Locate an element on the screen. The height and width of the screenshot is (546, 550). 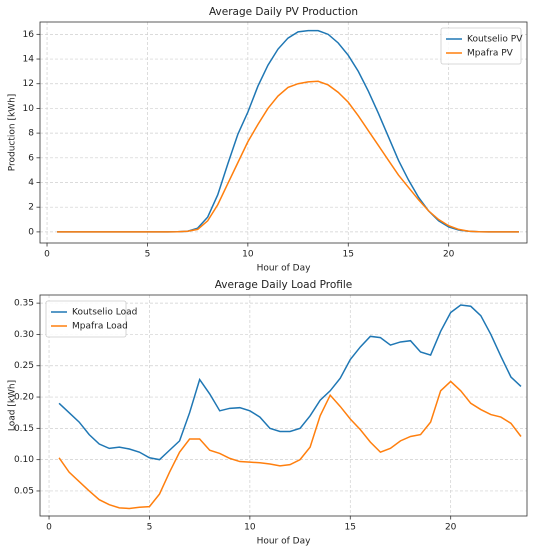
chart-title: Average Daily PV Production is located at coordinates (283, 12).